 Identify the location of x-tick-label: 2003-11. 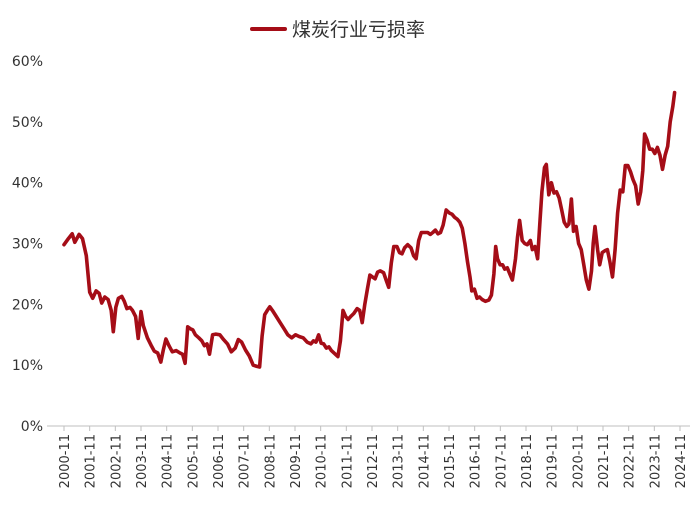
(142, 461).